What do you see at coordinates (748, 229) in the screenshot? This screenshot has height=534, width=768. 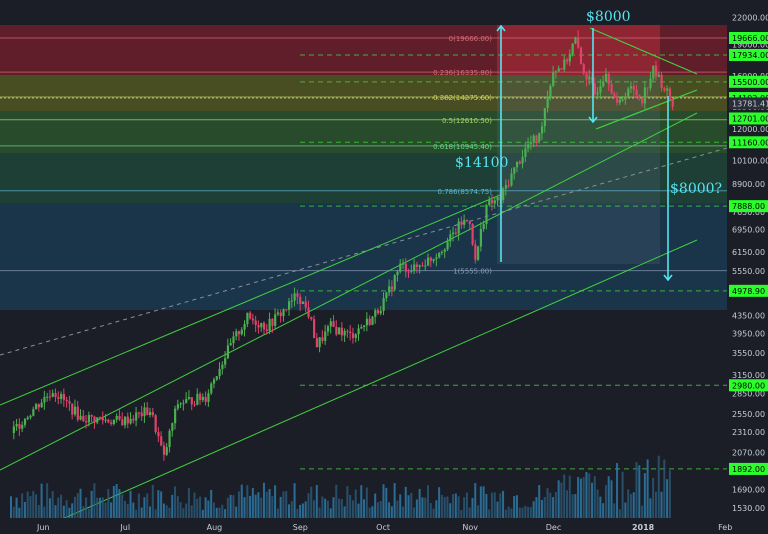 I see `price-tick-label: 6950.00` at bounding box center [748, 229].